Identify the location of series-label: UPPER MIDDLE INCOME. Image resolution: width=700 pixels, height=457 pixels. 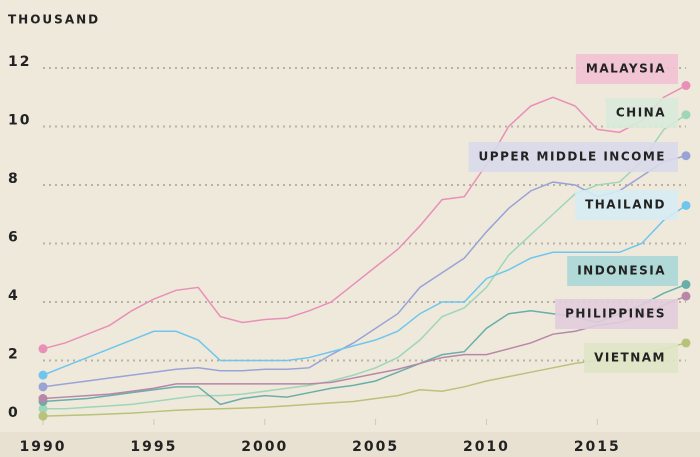
(573, 157).